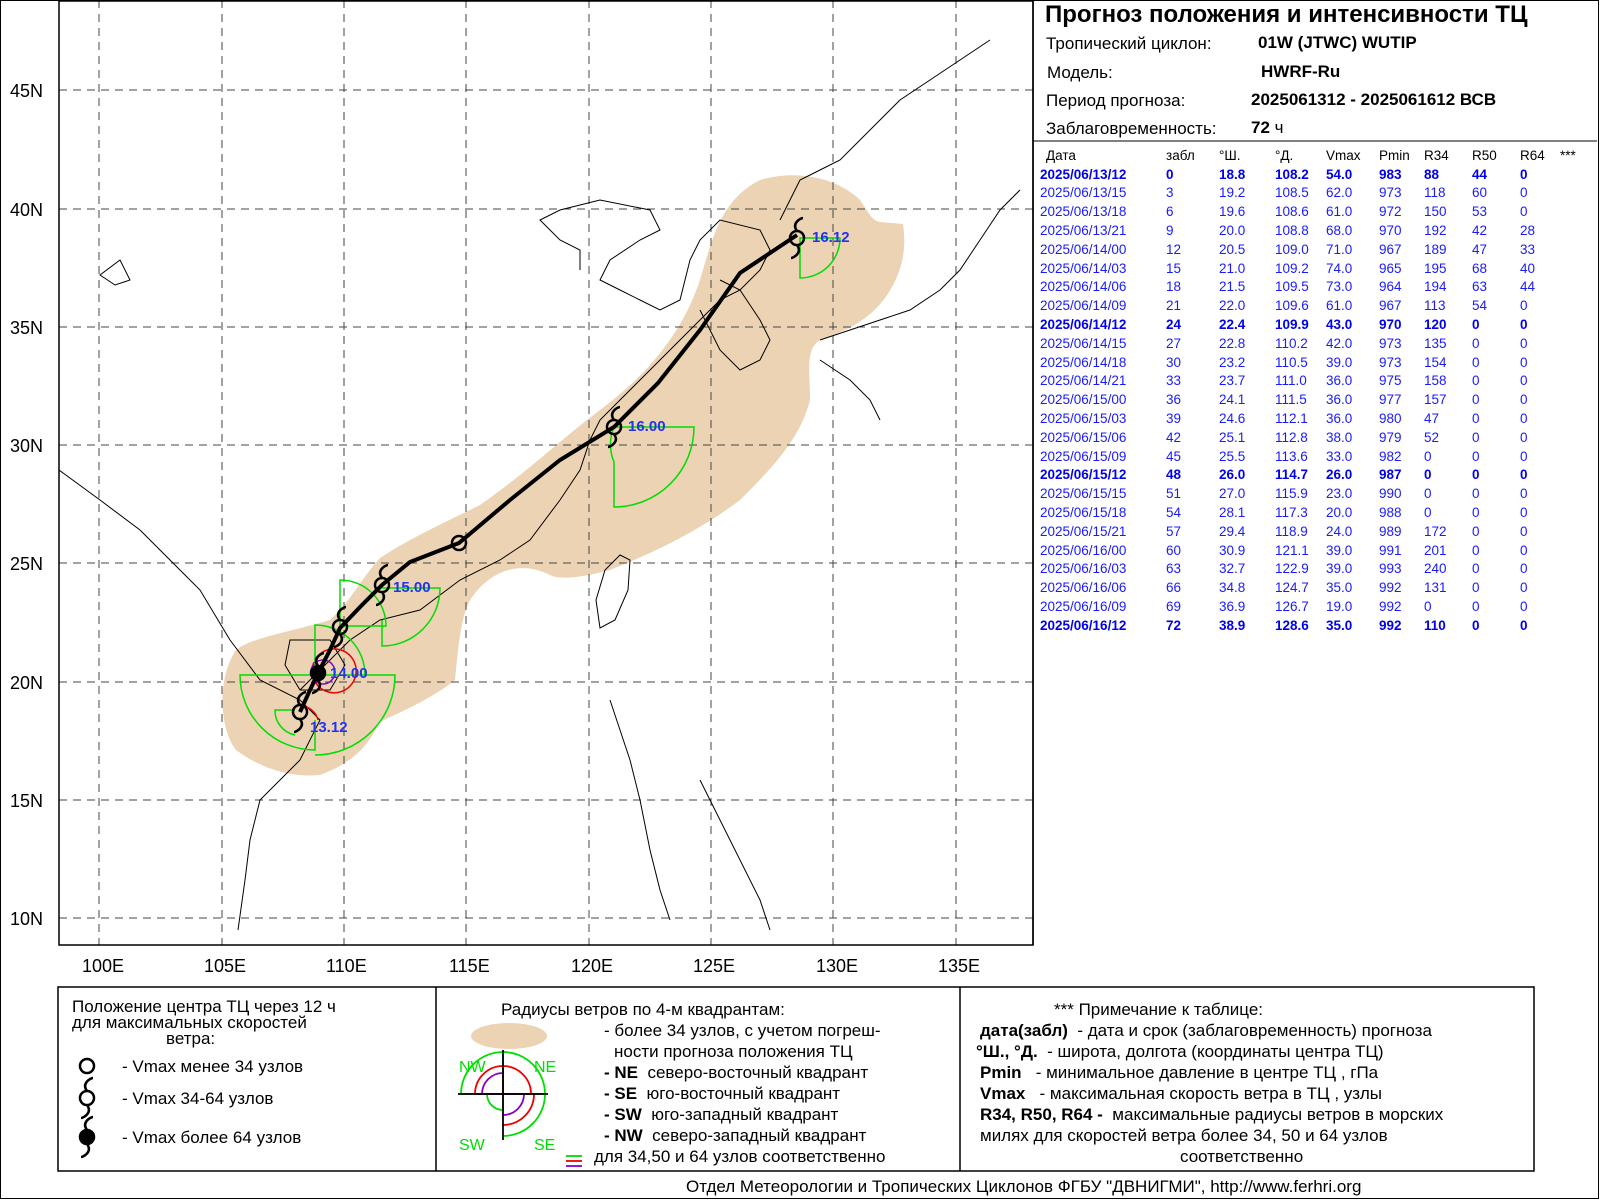 Image resolution: width=1600 pixels, height=1200 pixels. Describe the element at coordinates (1390, 550) in the screenshot. I see `table-cell: 991` at that location.